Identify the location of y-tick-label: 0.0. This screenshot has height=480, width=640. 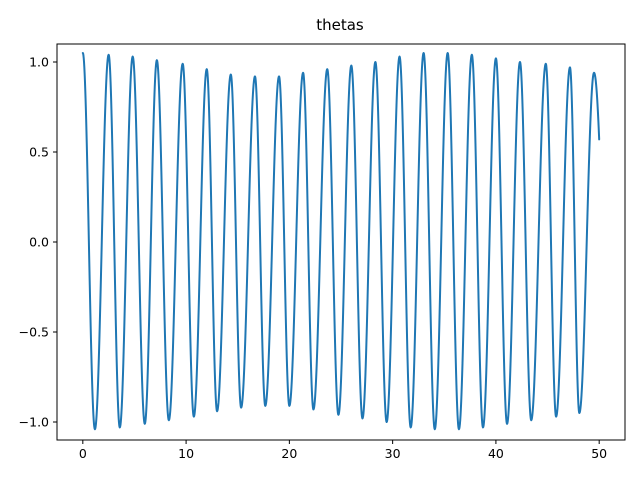
(39, 242).